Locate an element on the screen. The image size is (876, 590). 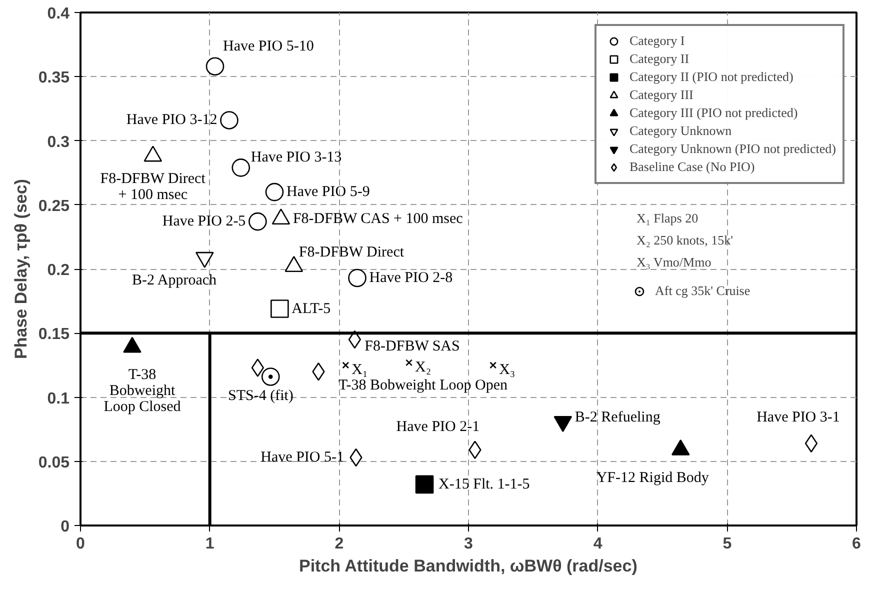
legend-label: Category Unknown is located at coordinates (680, 131).